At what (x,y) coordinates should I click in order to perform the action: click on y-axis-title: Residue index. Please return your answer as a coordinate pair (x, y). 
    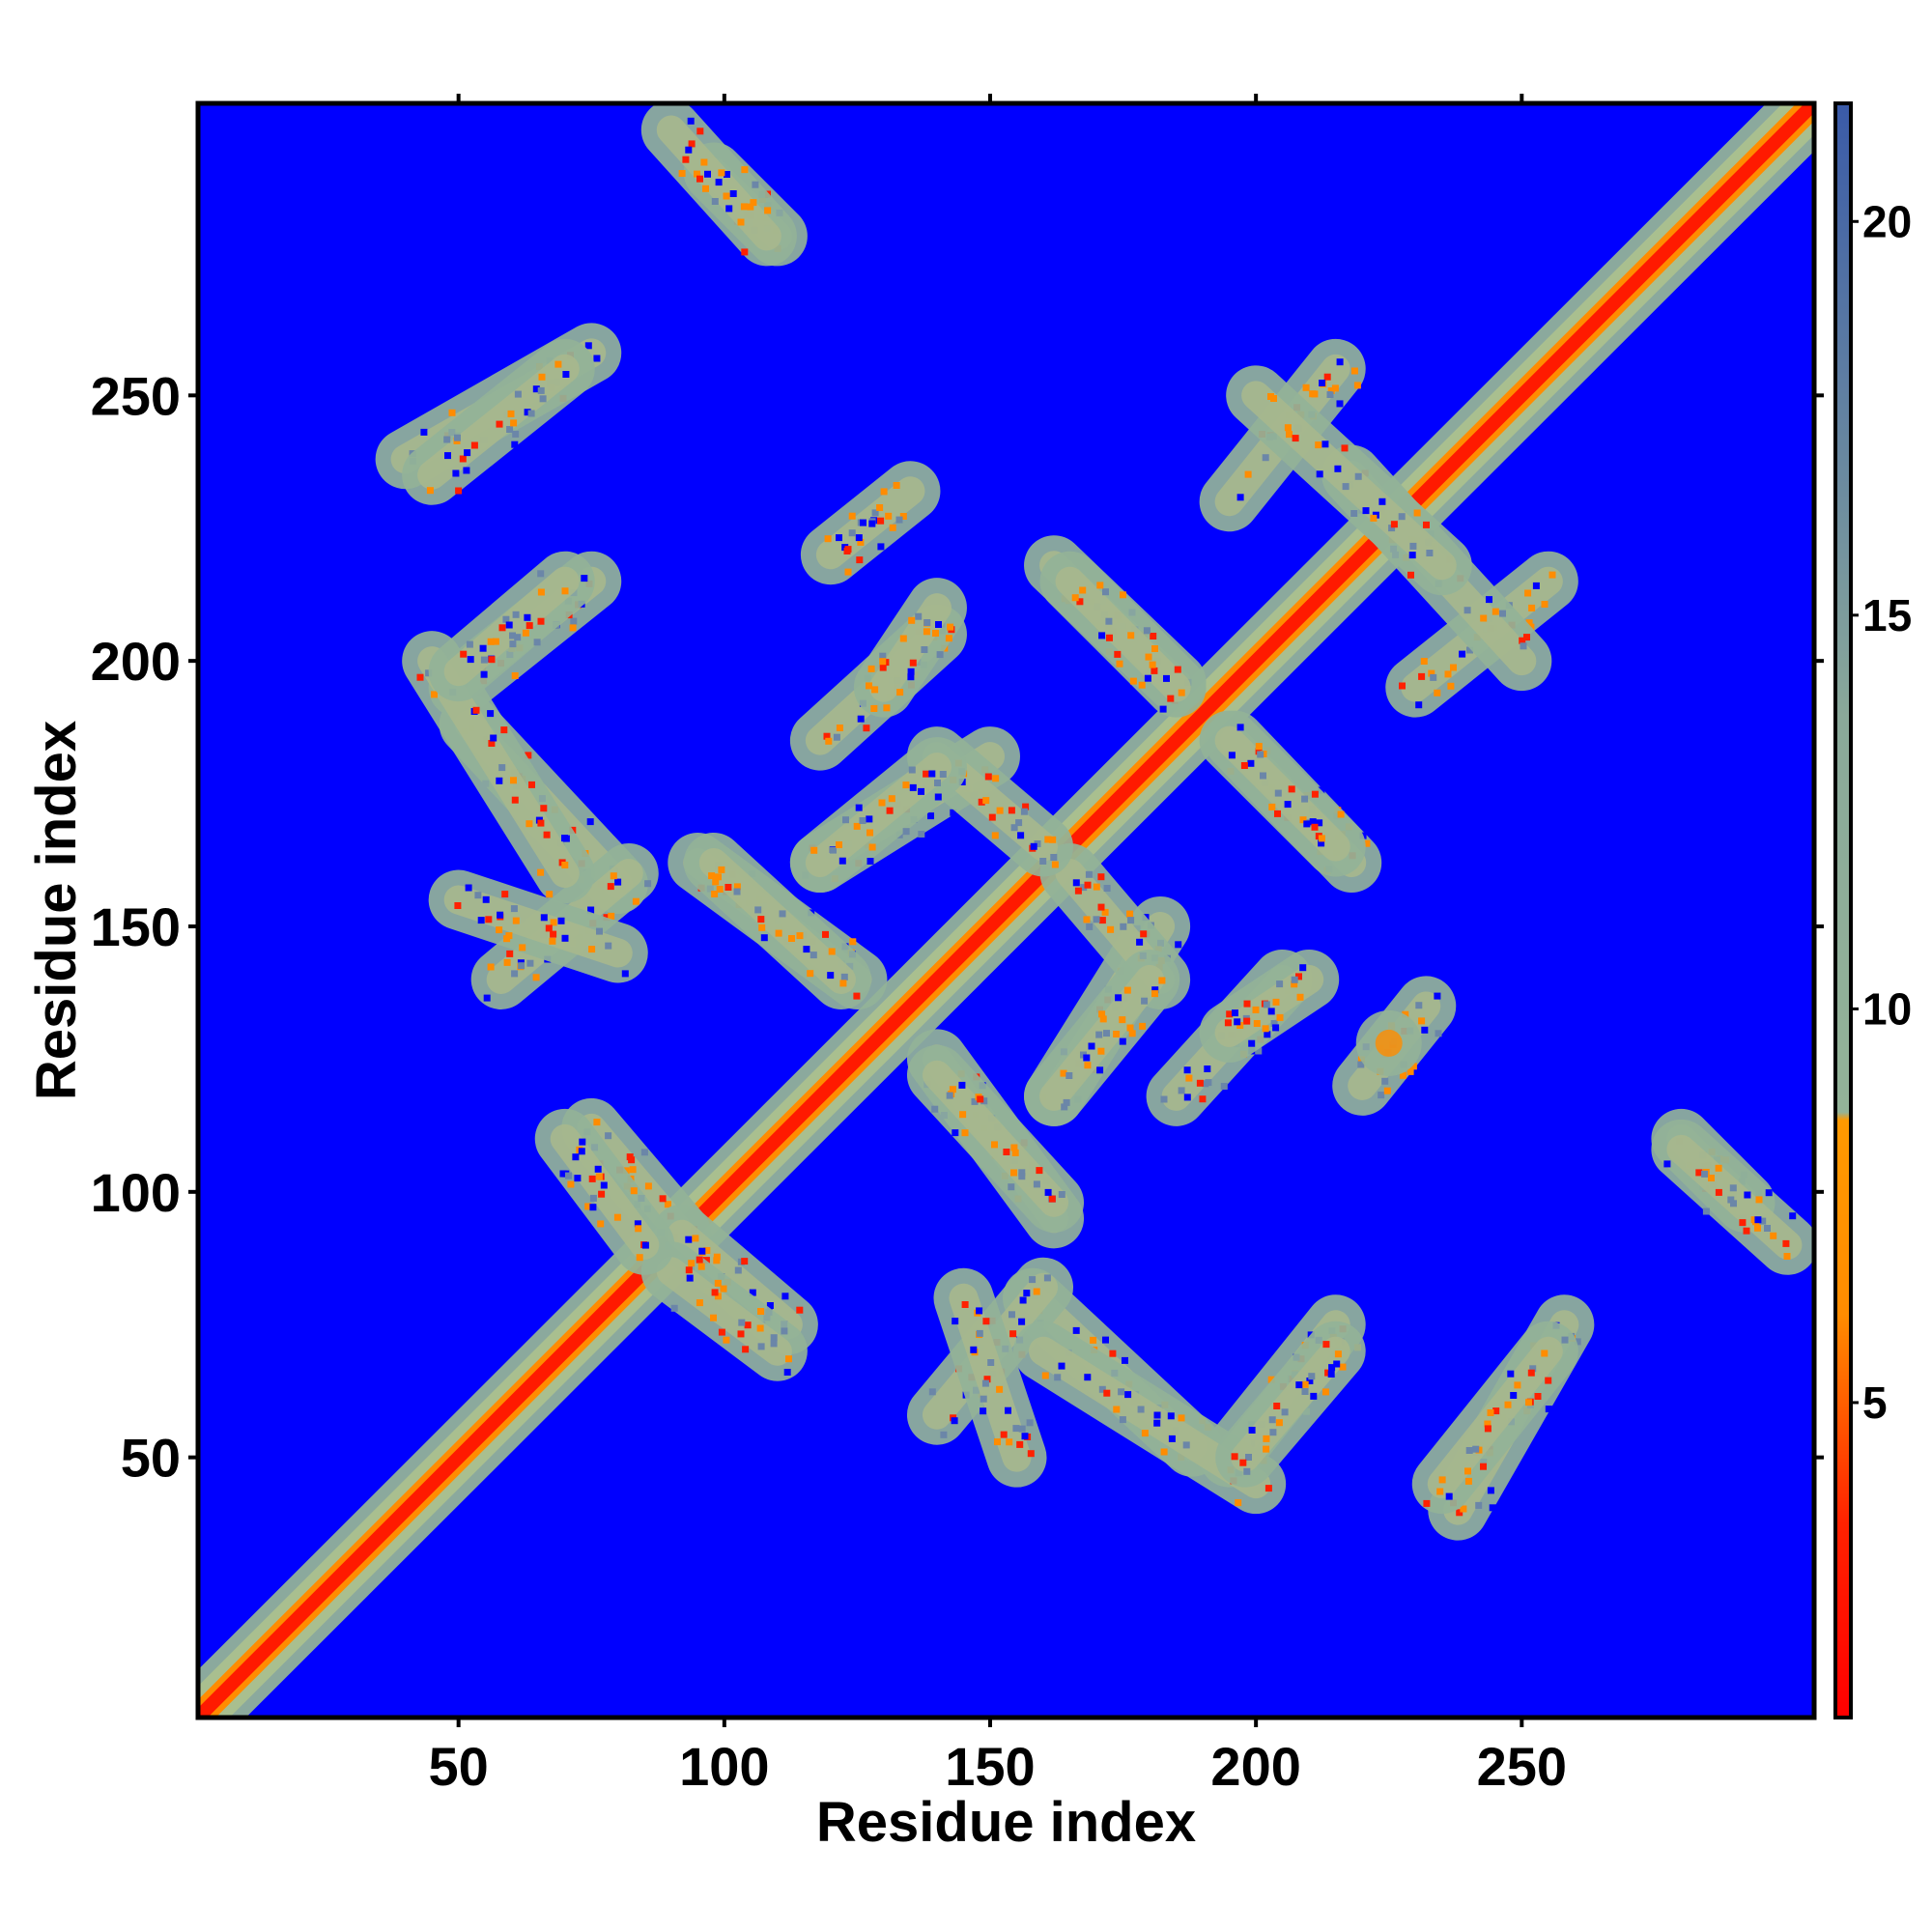
    Looking at the image, I should click on (56, 910).